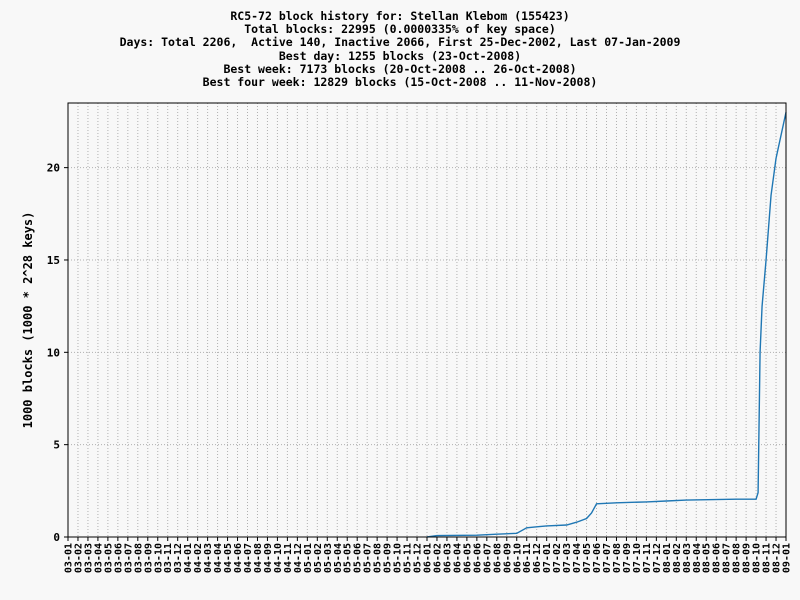 Image resolution: width=800 pixels, height=600 pixels. I want to click on y-tick-label: 15, so click(53, 260).